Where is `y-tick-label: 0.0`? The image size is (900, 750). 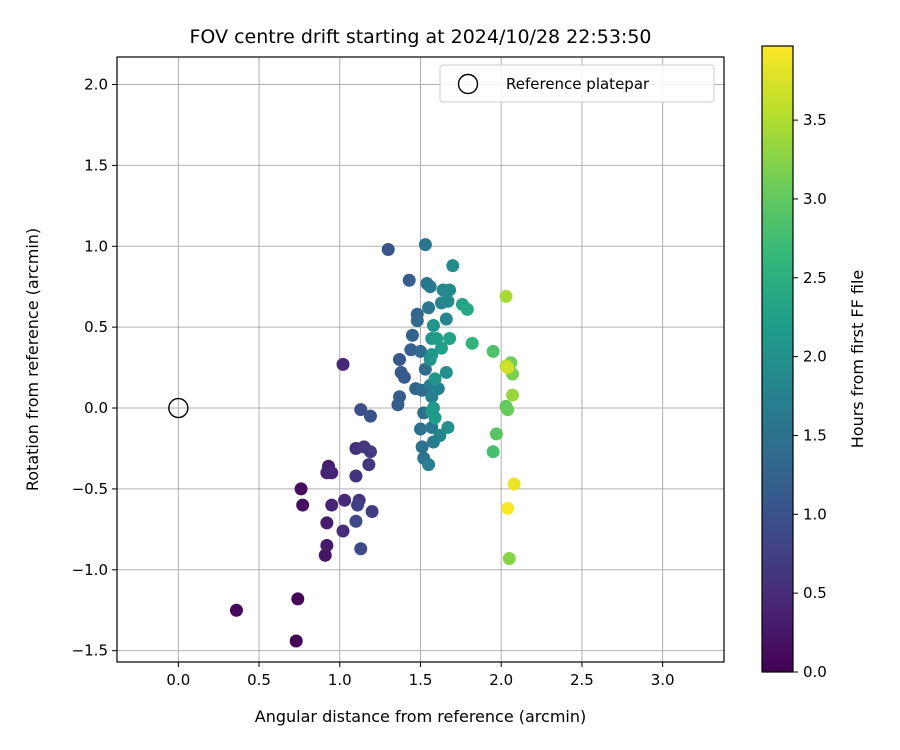
y-tick-label: 0.0 is located at coordinates (96, 408).